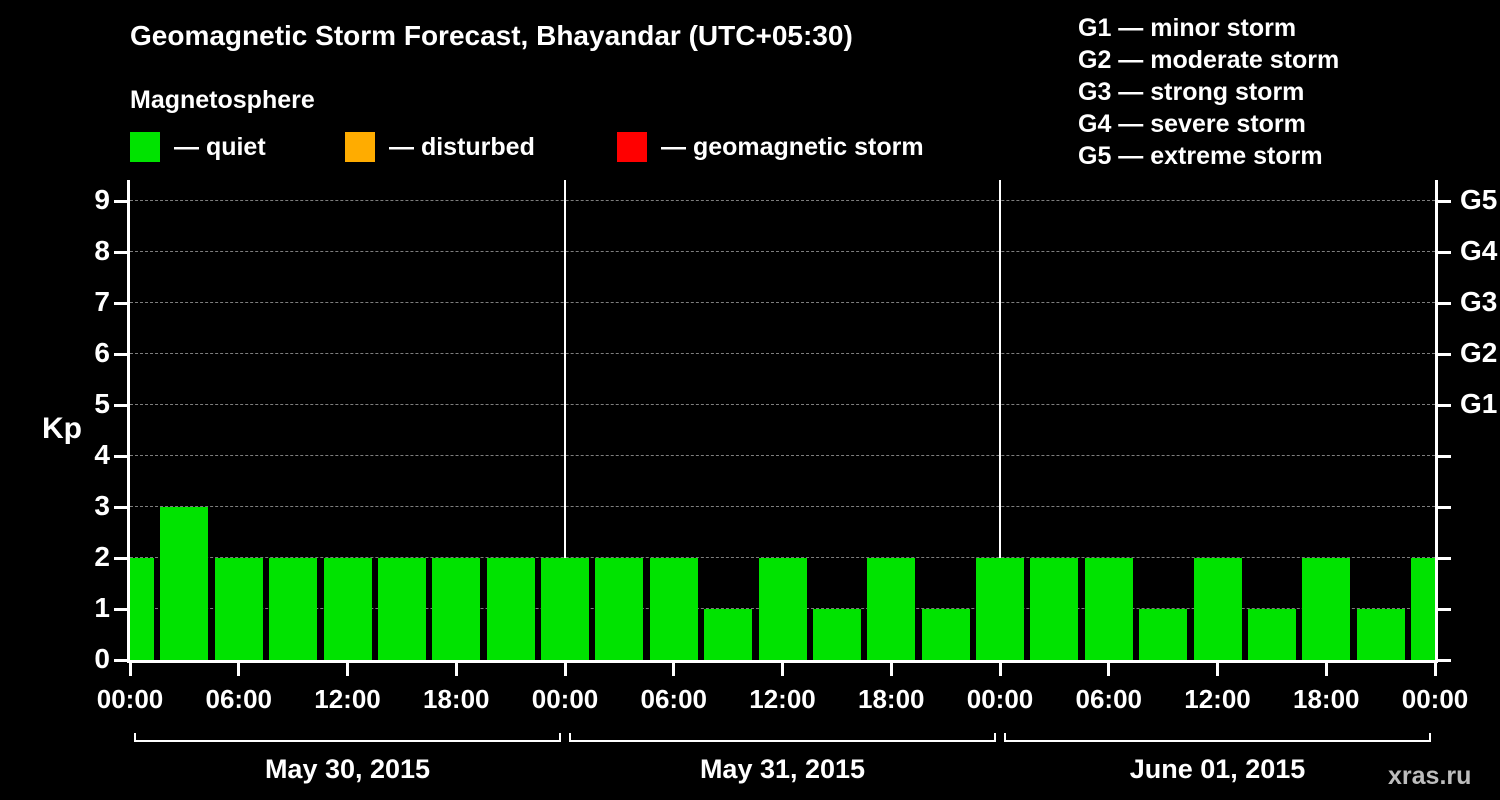 Image resolution: width=1500 pixels, height=800 pixels. I want to click on legend-item-label: — geomagnetic storm, so click(792, 146).